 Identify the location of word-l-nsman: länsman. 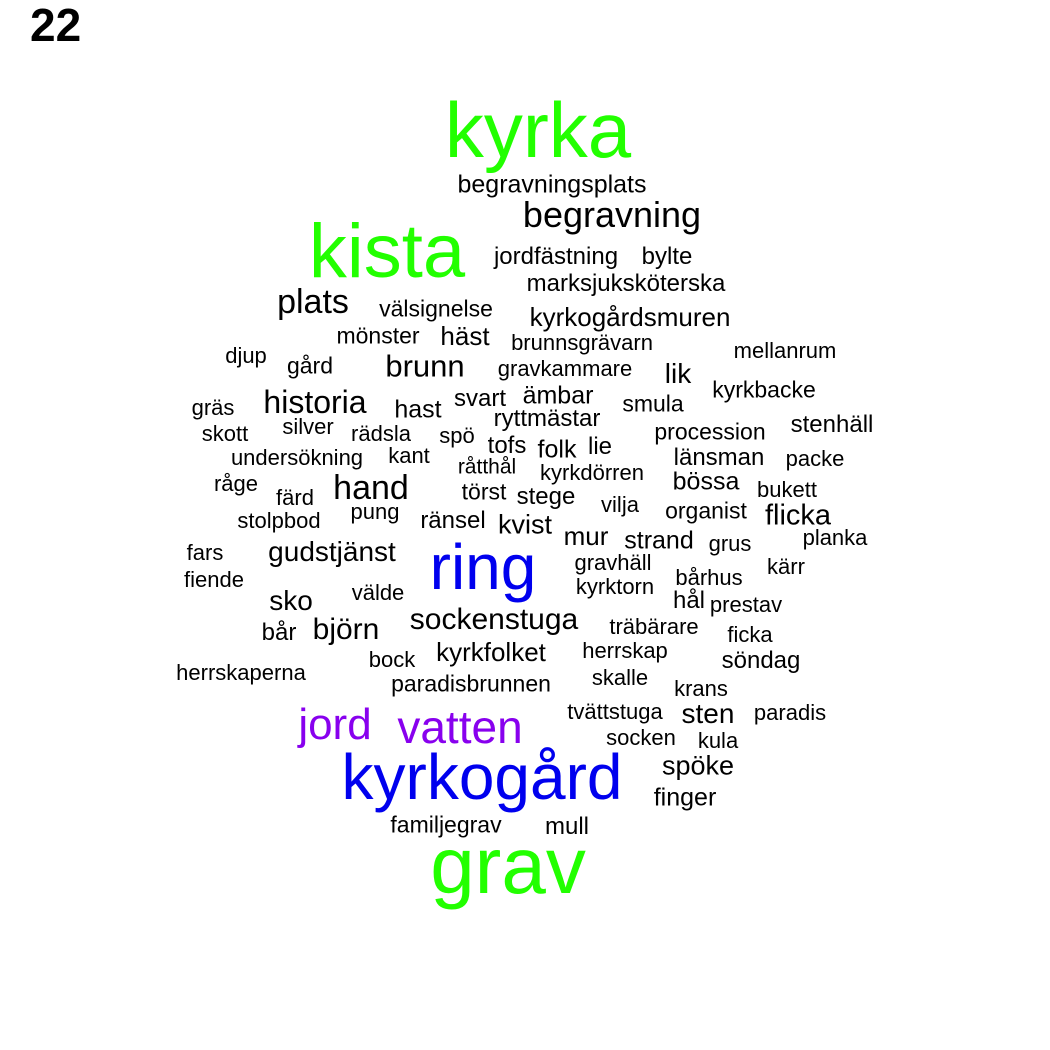
(719, 457).